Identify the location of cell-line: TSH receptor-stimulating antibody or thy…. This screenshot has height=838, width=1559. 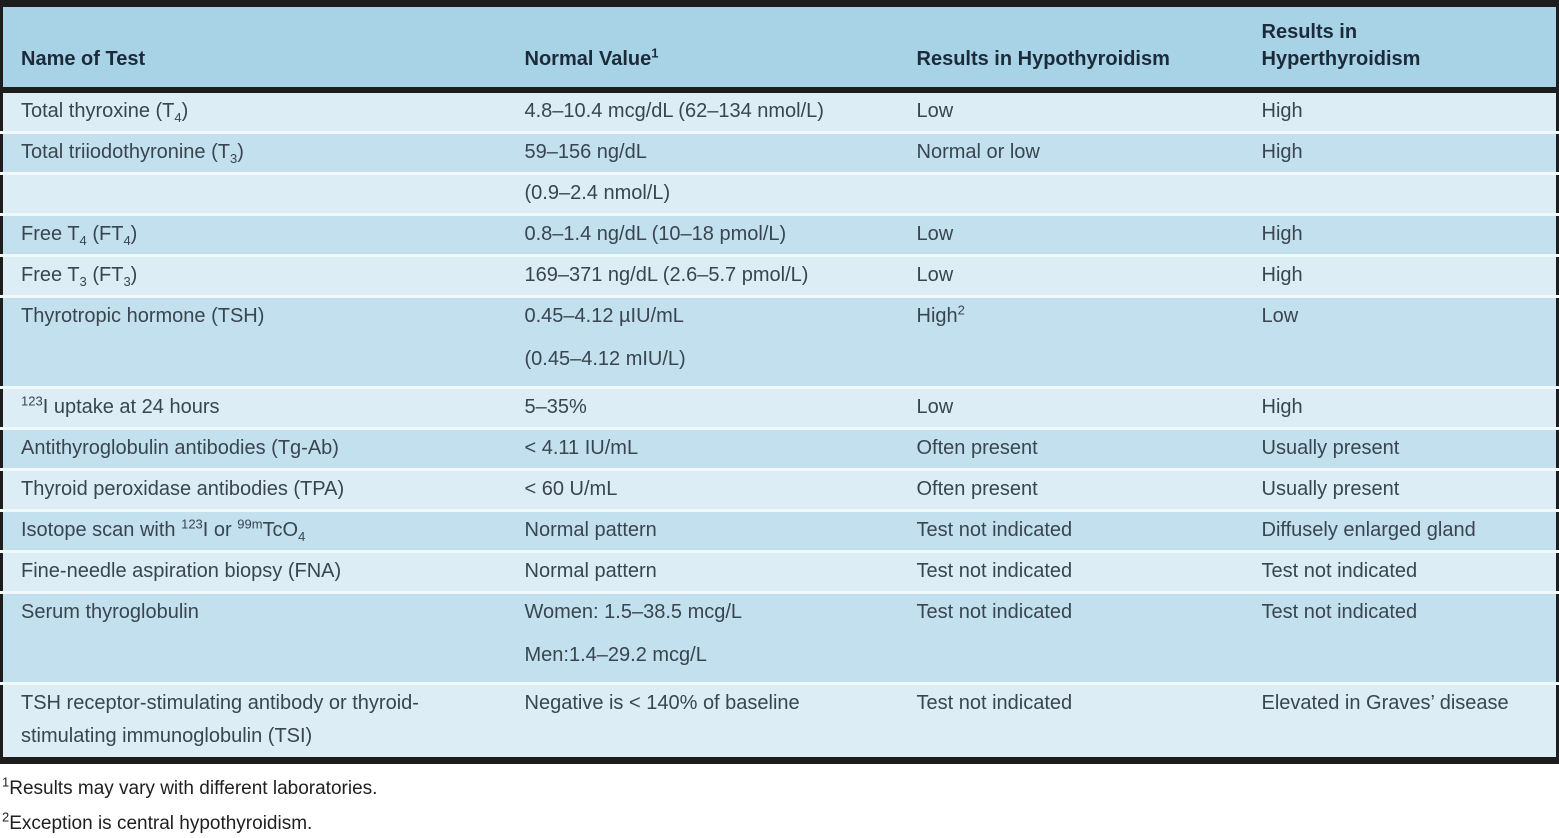
(220, 703).